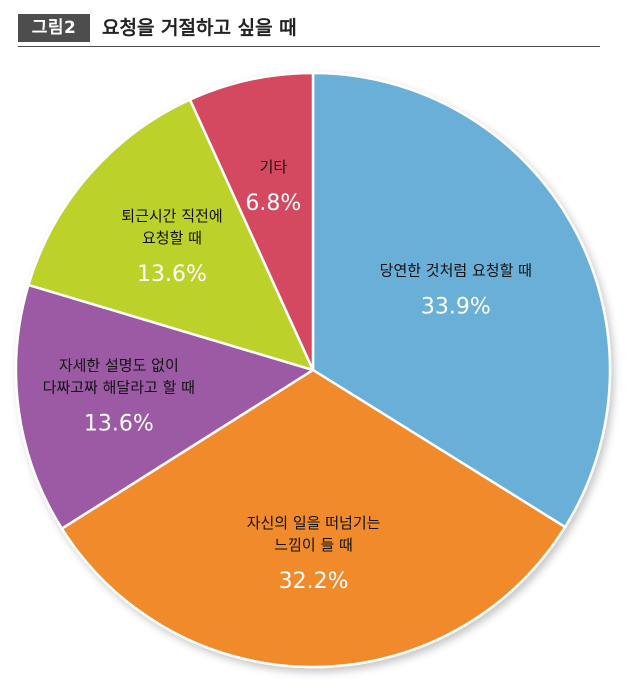 The height and width of the screenshot is (685, 640). I want to click on slice-value-3: 13.6%, so click(119, 424).